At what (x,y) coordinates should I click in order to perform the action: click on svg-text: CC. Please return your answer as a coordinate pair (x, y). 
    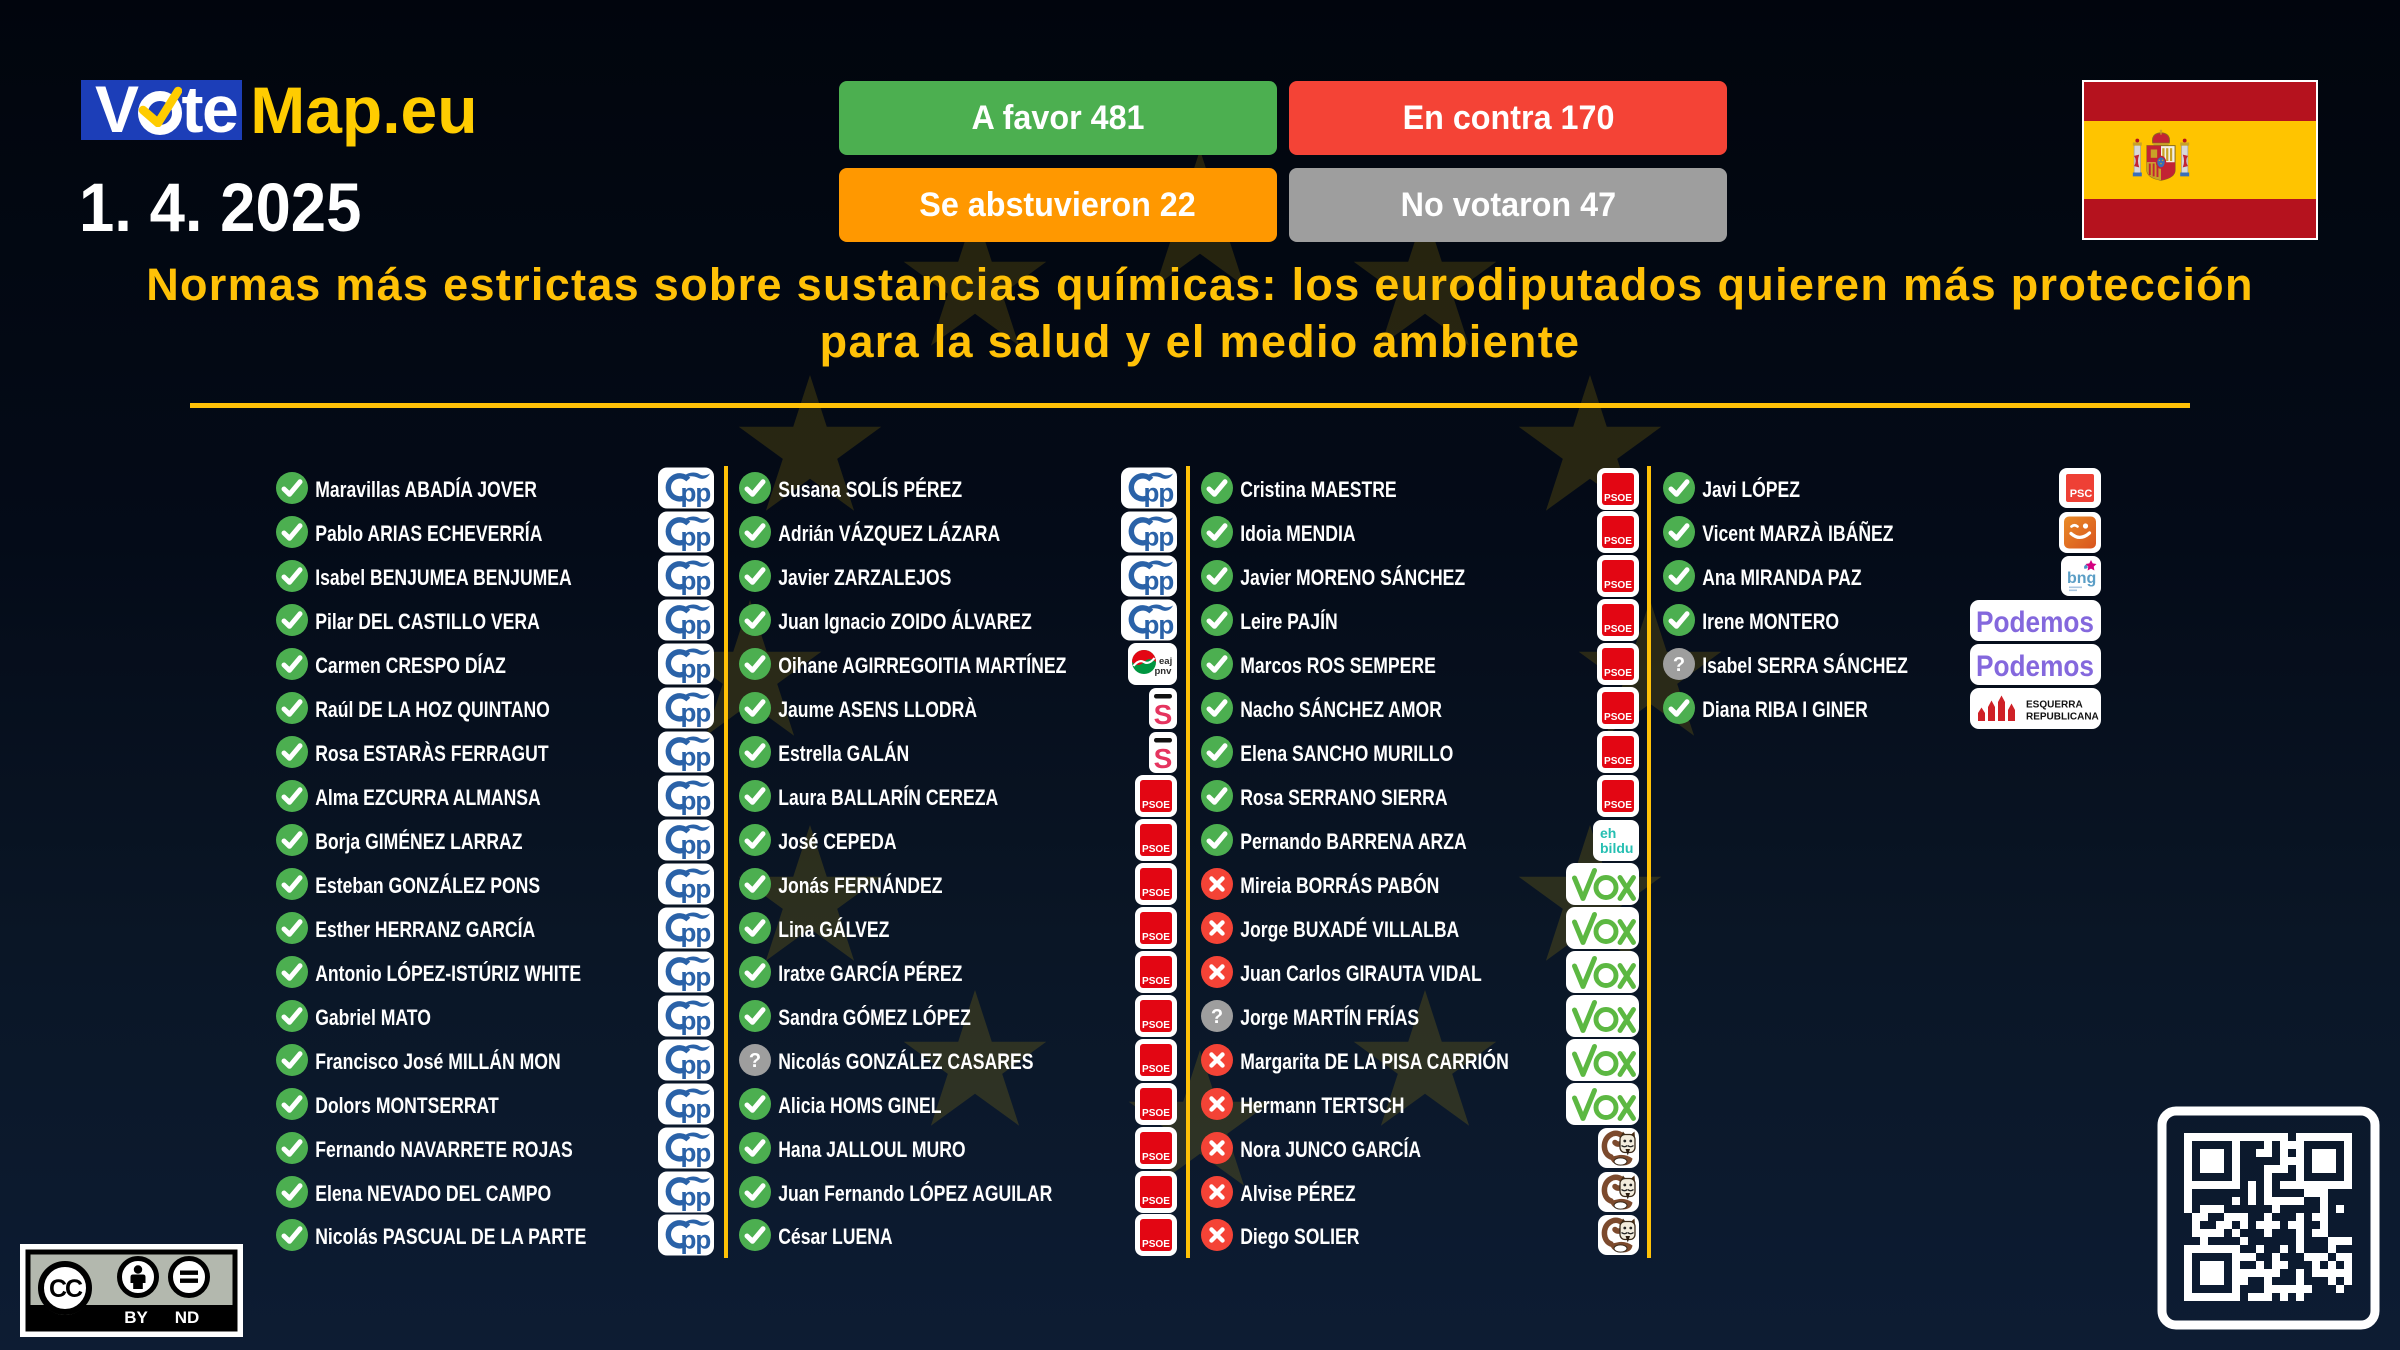
    Looking at the image, I should click on (66, 1289).